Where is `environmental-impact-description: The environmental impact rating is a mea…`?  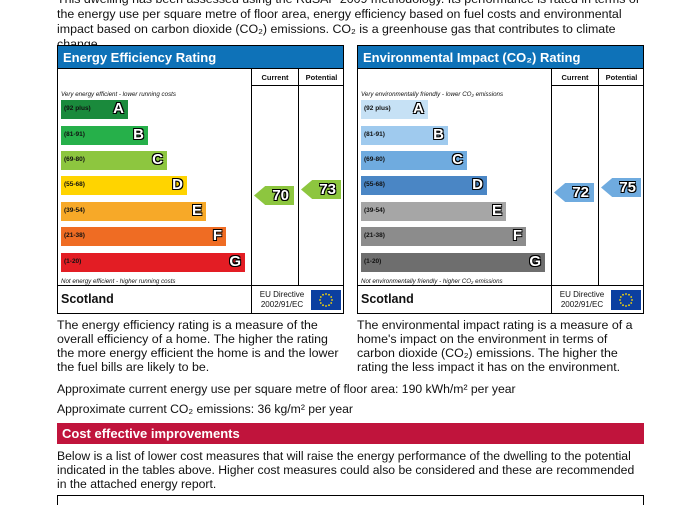
environmental-impact-description: The environmental impact rating is a mea… is located at coordinates (495, 346).